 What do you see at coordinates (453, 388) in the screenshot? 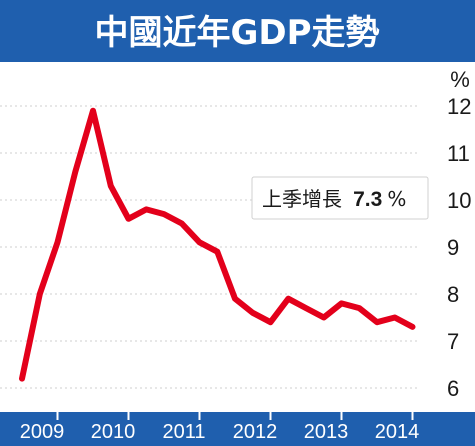
I see `y-tick-label-6: 6` at bounding box center [453, 388].